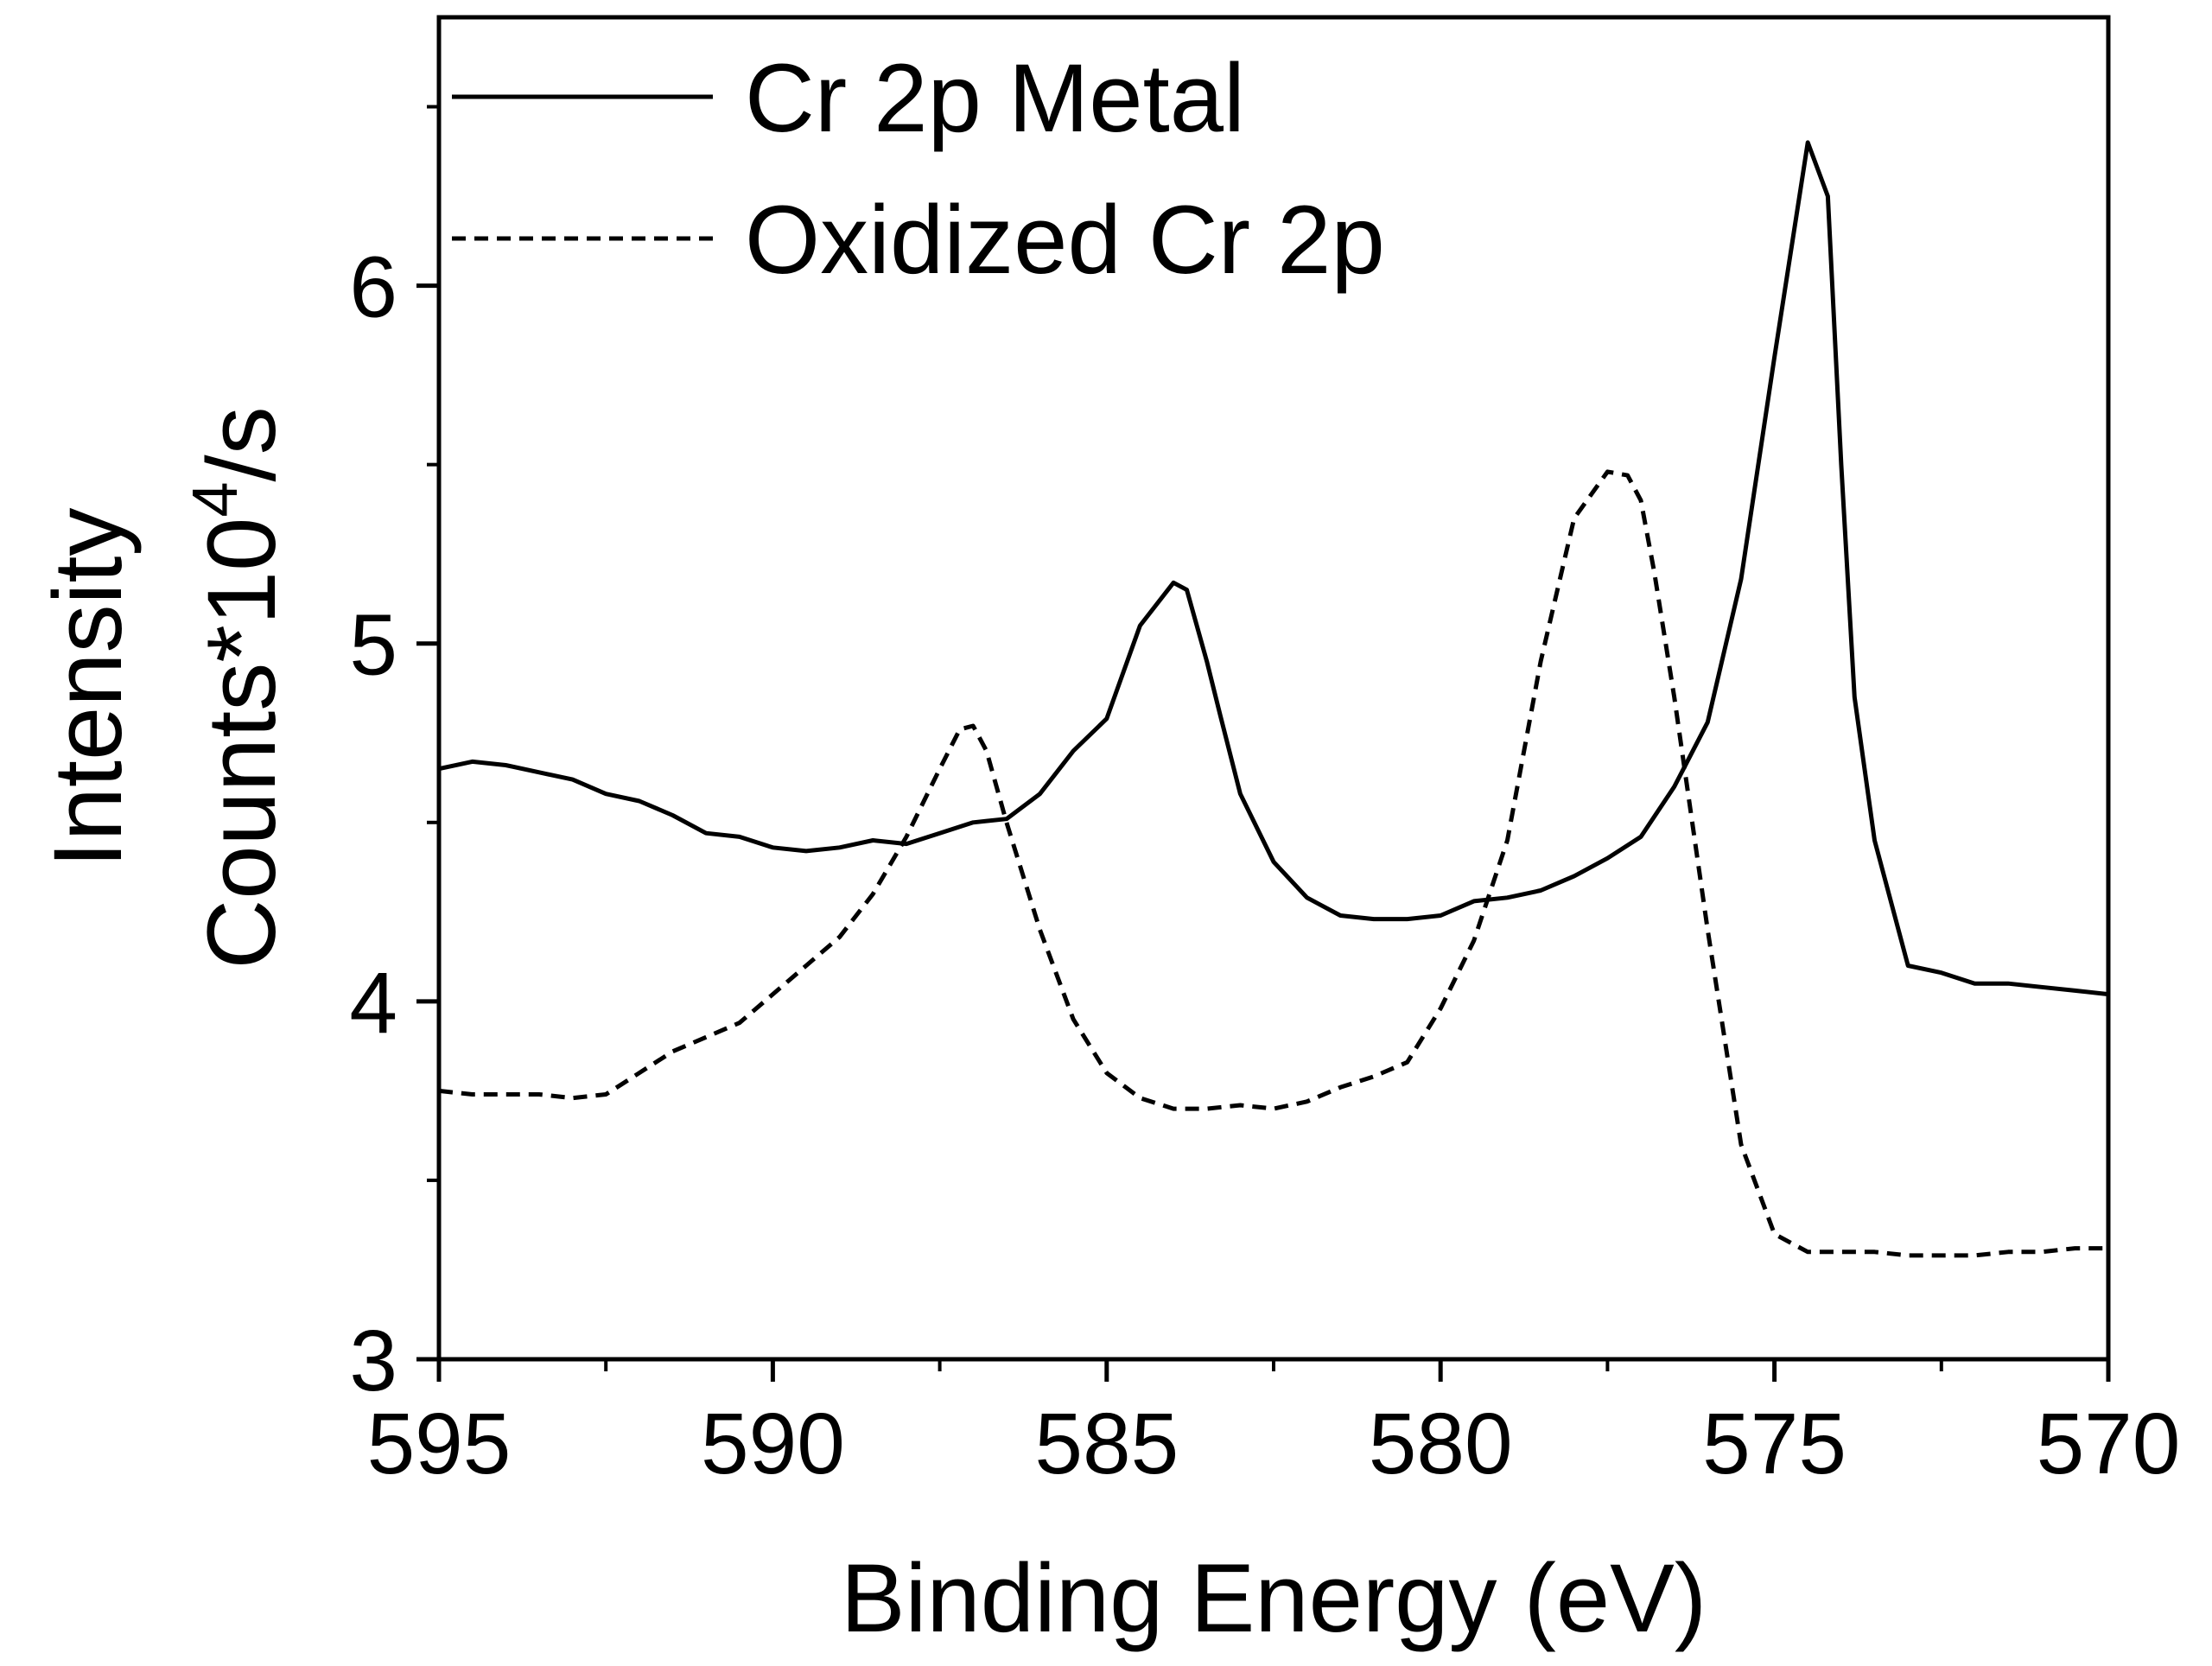 Image resolution: width=2212 pixels, height=1666 pixels. I want to click on y-tick-label: 6, so click(373, 287).